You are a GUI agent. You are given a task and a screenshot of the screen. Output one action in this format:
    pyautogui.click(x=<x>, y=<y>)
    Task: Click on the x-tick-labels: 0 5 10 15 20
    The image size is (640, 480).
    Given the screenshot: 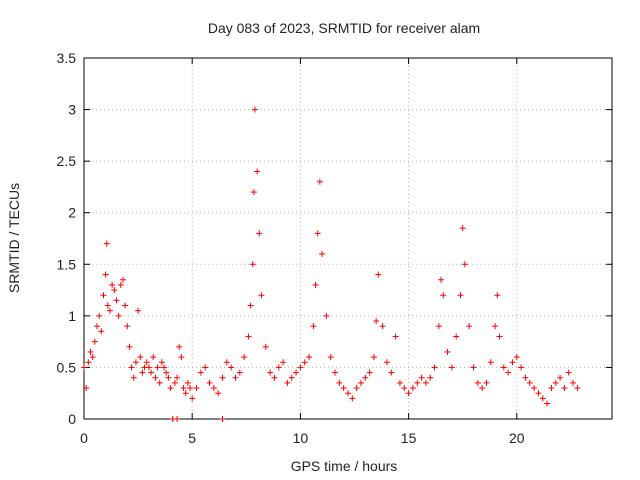 What is the action you would take?
    pyautogui.click(x=302, y=438)
    